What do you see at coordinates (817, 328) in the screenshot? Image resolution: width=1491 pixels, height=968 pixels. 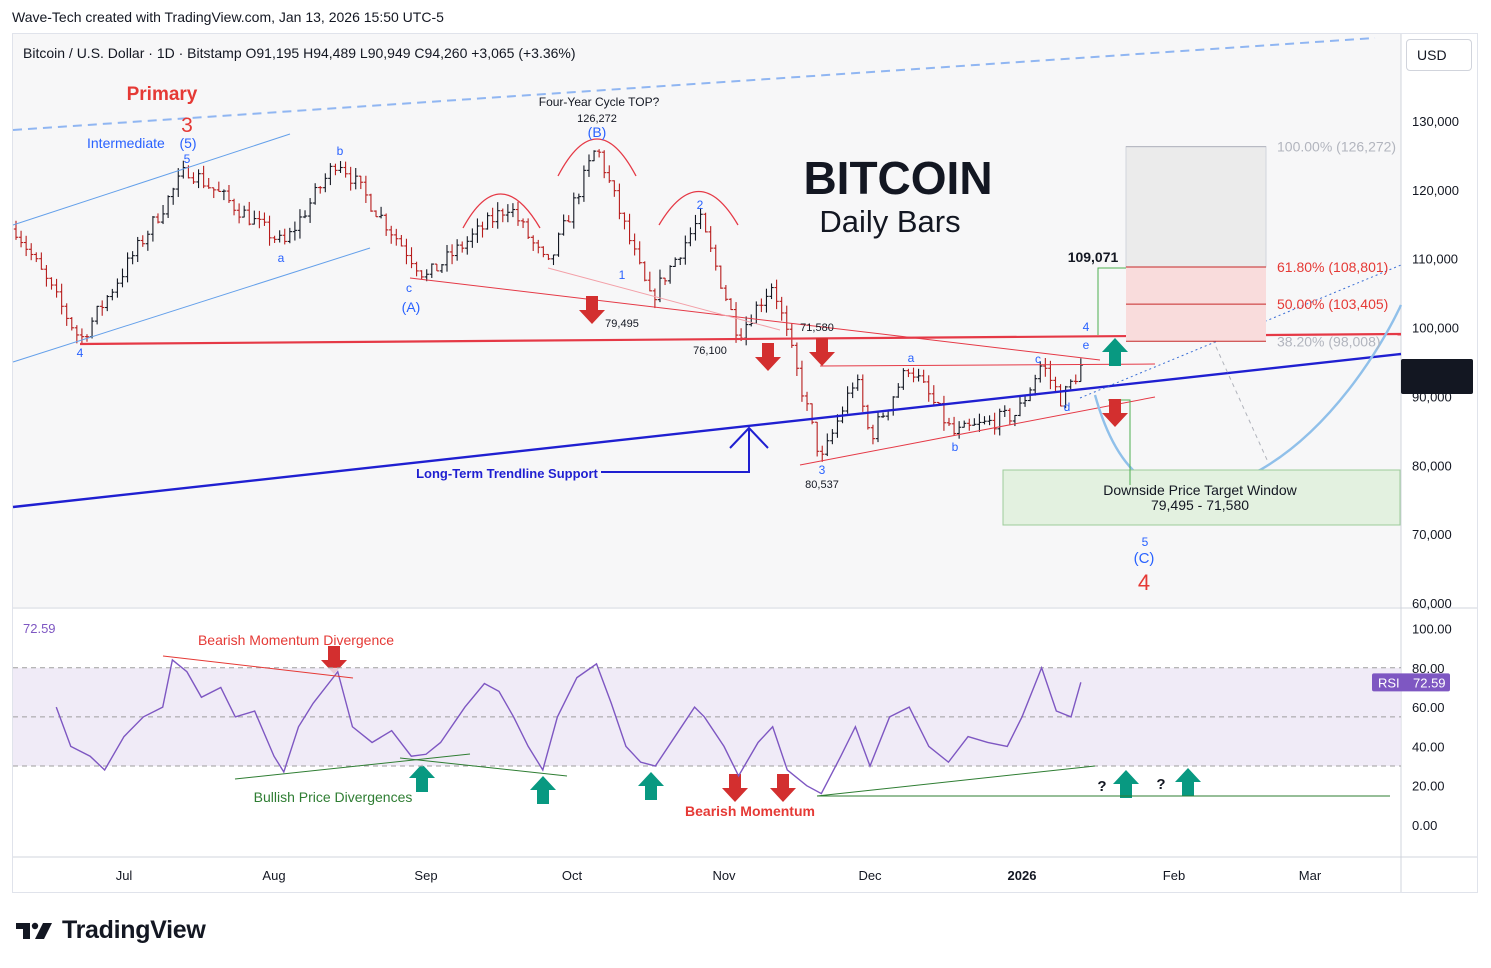 I see `price-71580: 71,580` at bounding box center [817, 328].